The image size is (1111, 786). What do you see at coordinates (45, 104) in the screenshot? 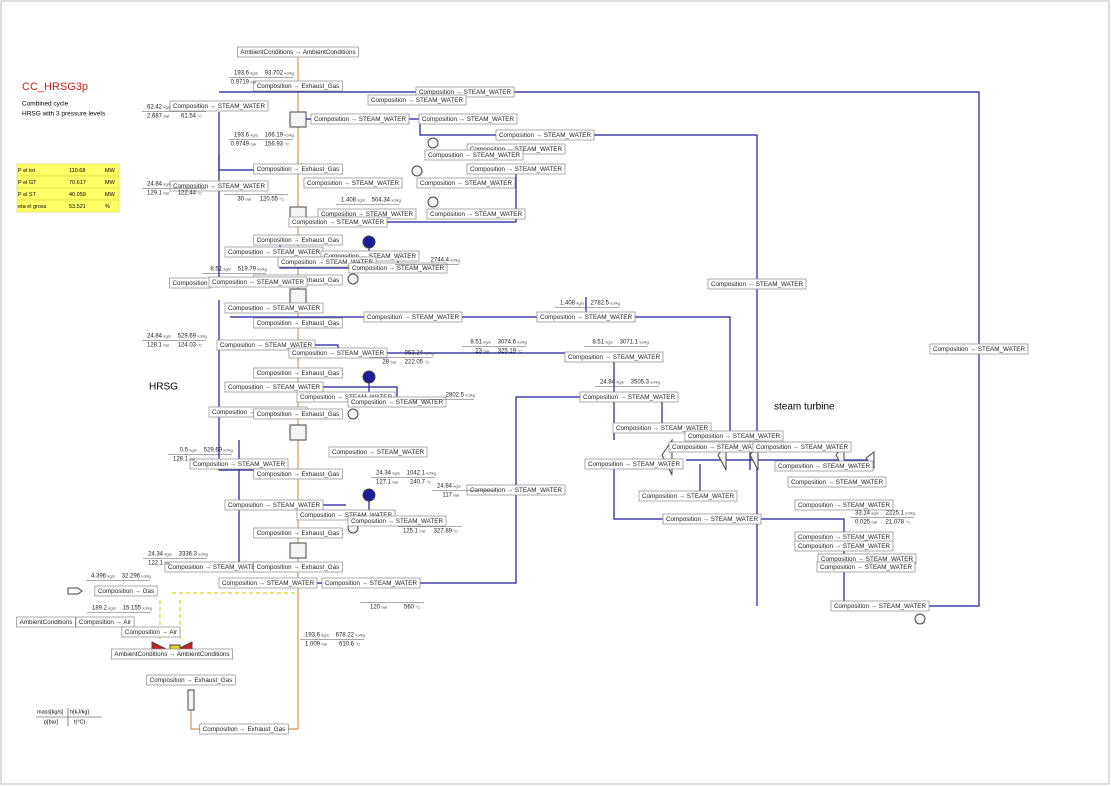
I see `subtitle: Combined cycle` at bounding box center [45, 104].